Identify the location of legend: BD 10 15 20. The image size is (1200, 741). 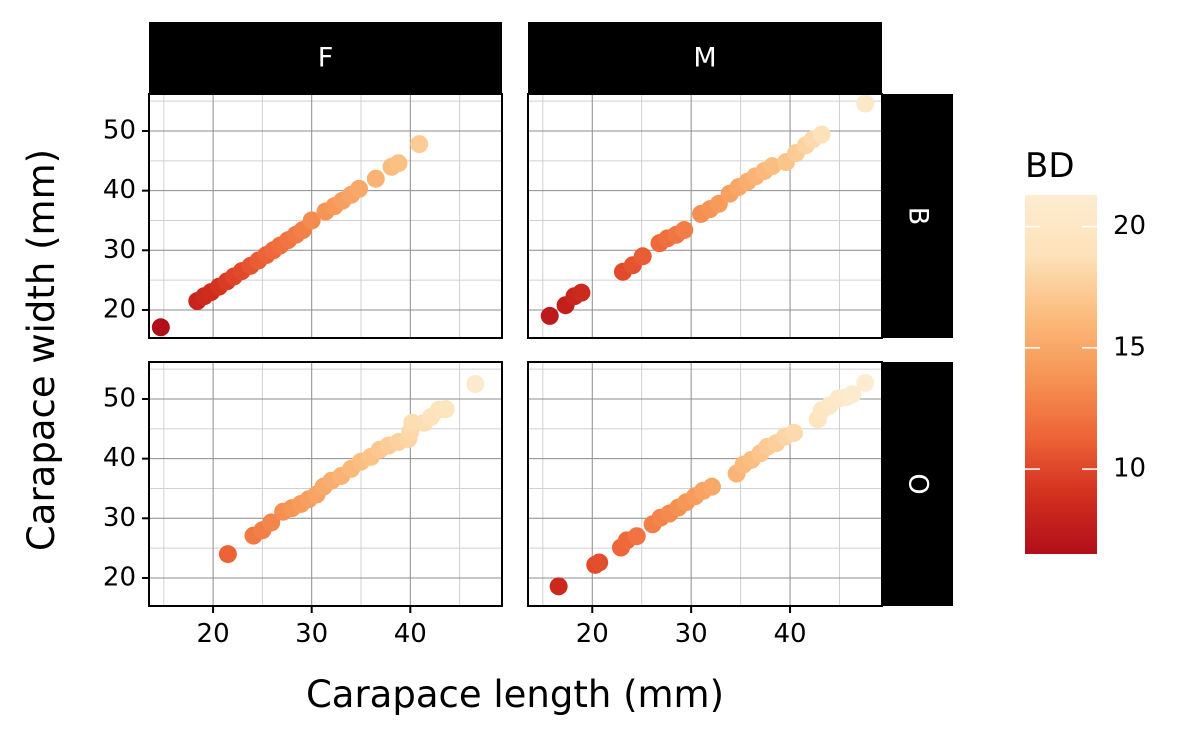
(1085, 350).